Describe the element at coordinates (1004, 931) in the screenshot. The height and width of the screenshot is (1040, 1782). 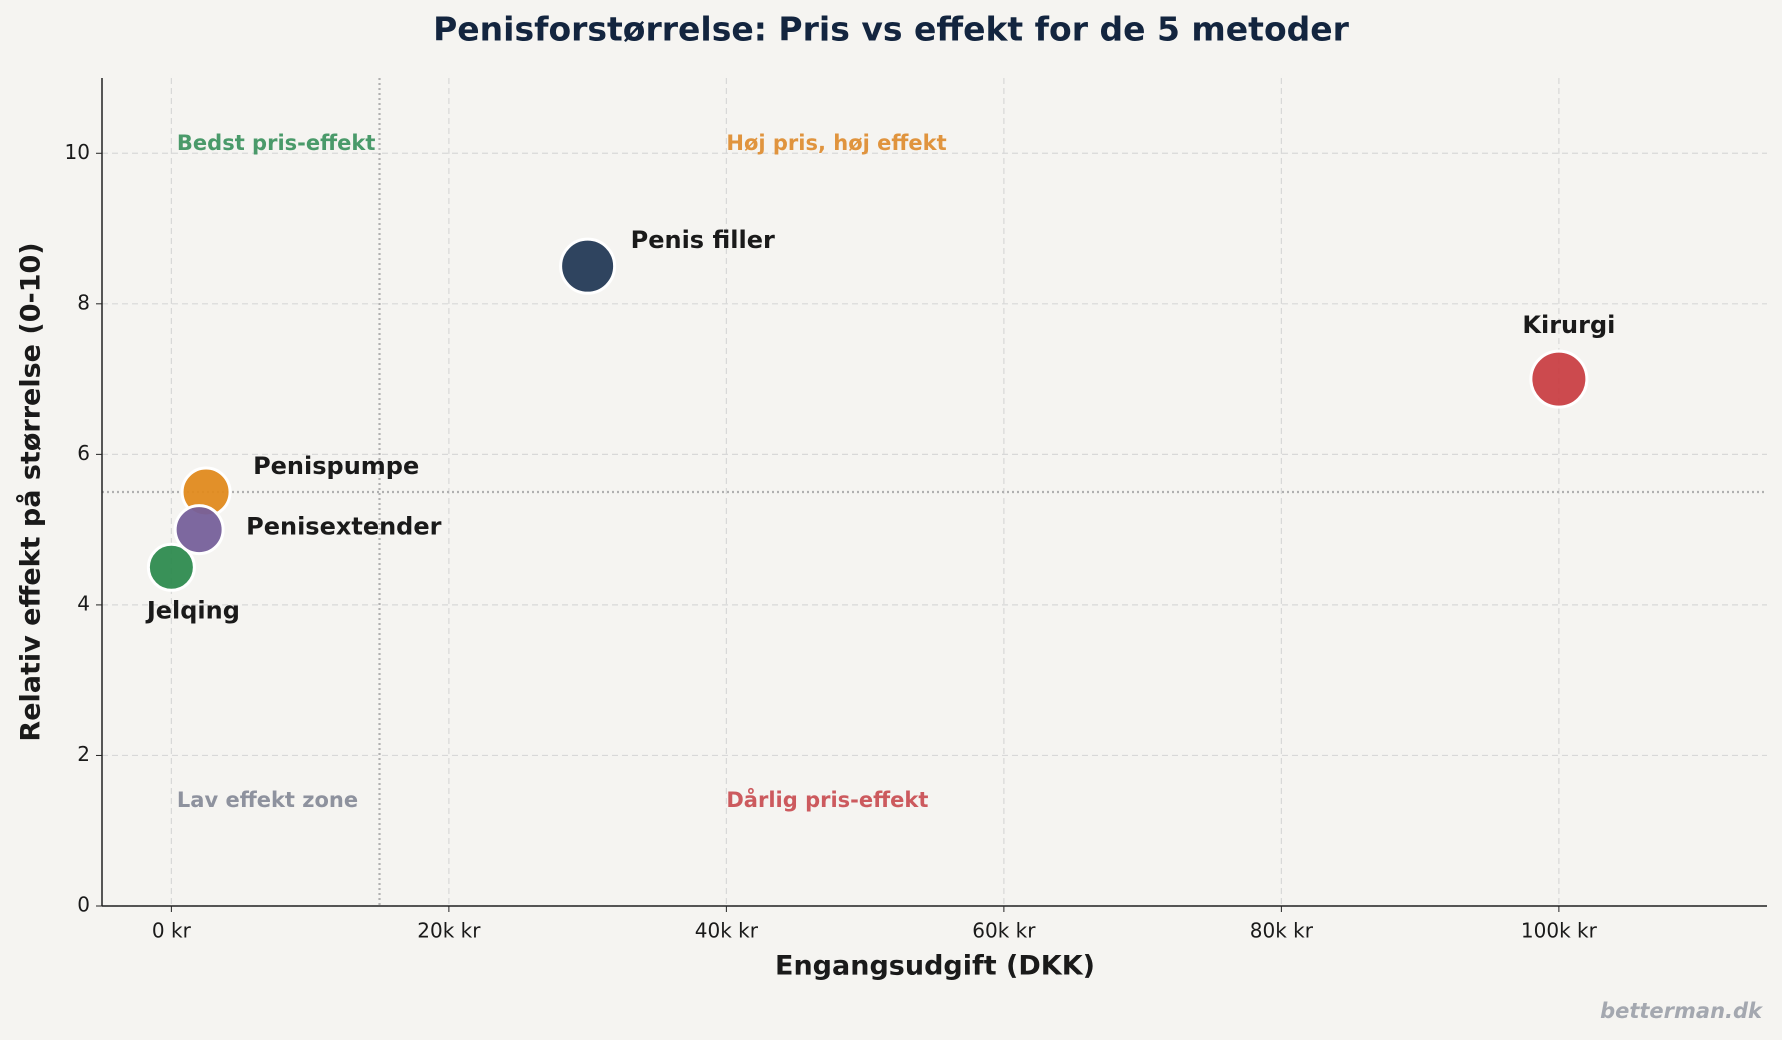
I see `x-tick-label: 60k kr` at that location.